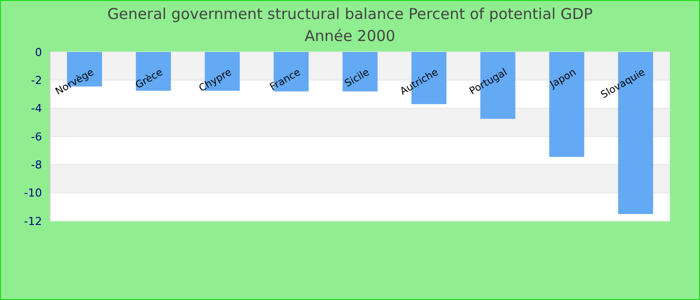 This screenshot has width=700, height=300. I want to click on x-tick-label: Sicile, so click(357, 78).